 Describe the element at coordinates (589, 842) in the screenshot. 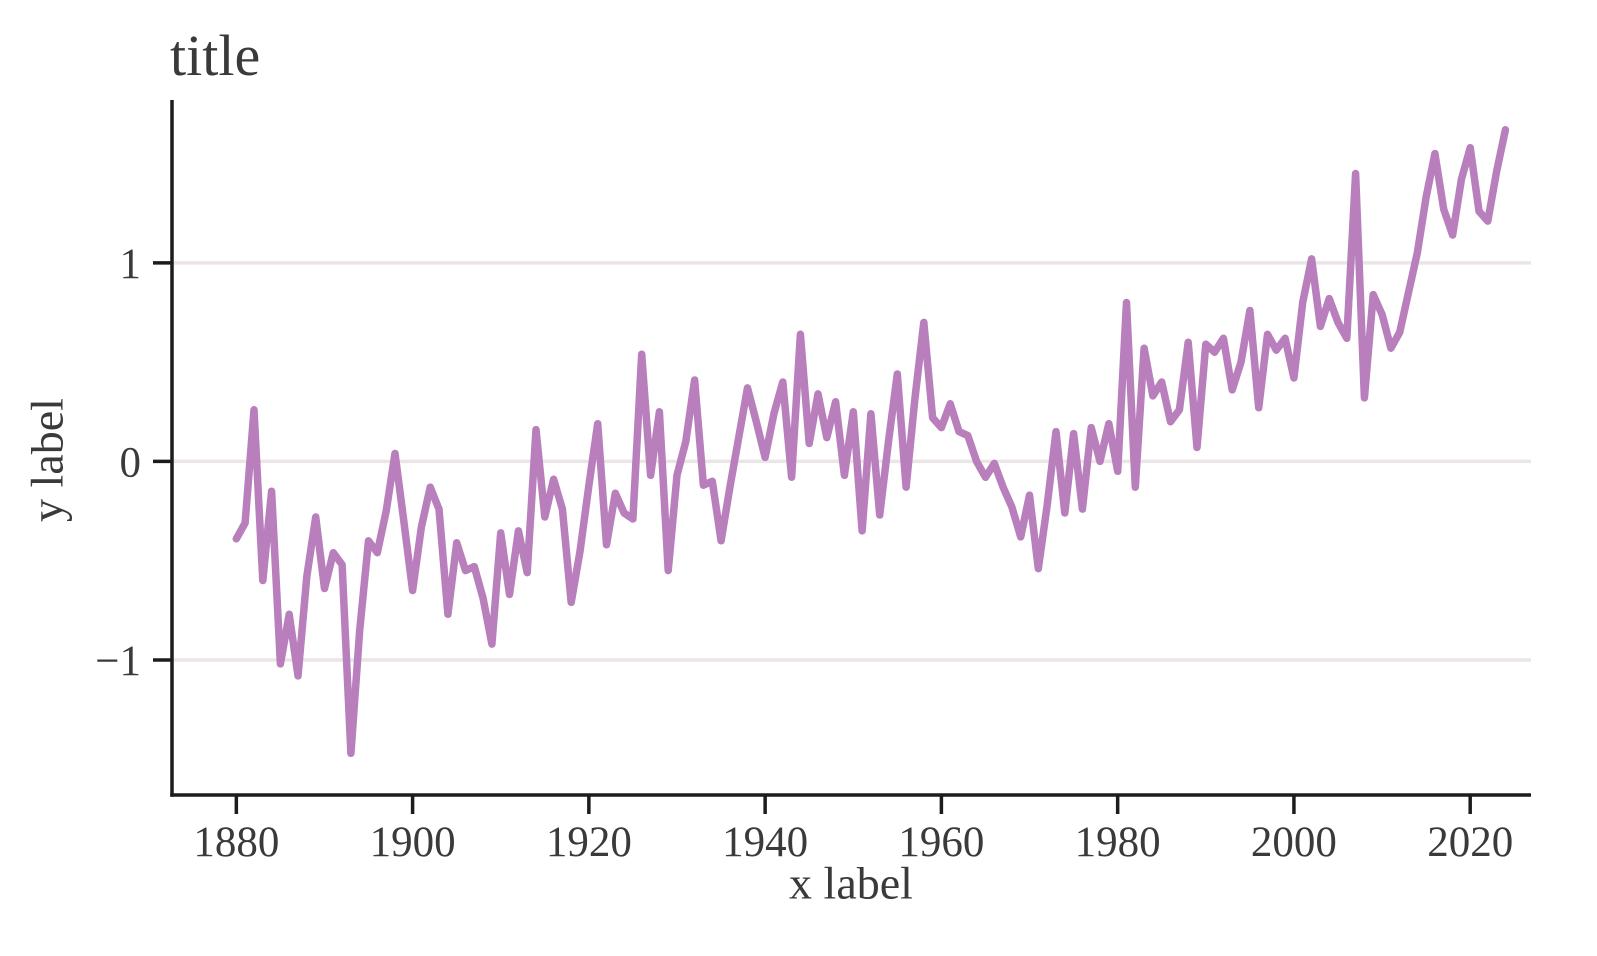

I see `x-tick-label: 1920` at that location.